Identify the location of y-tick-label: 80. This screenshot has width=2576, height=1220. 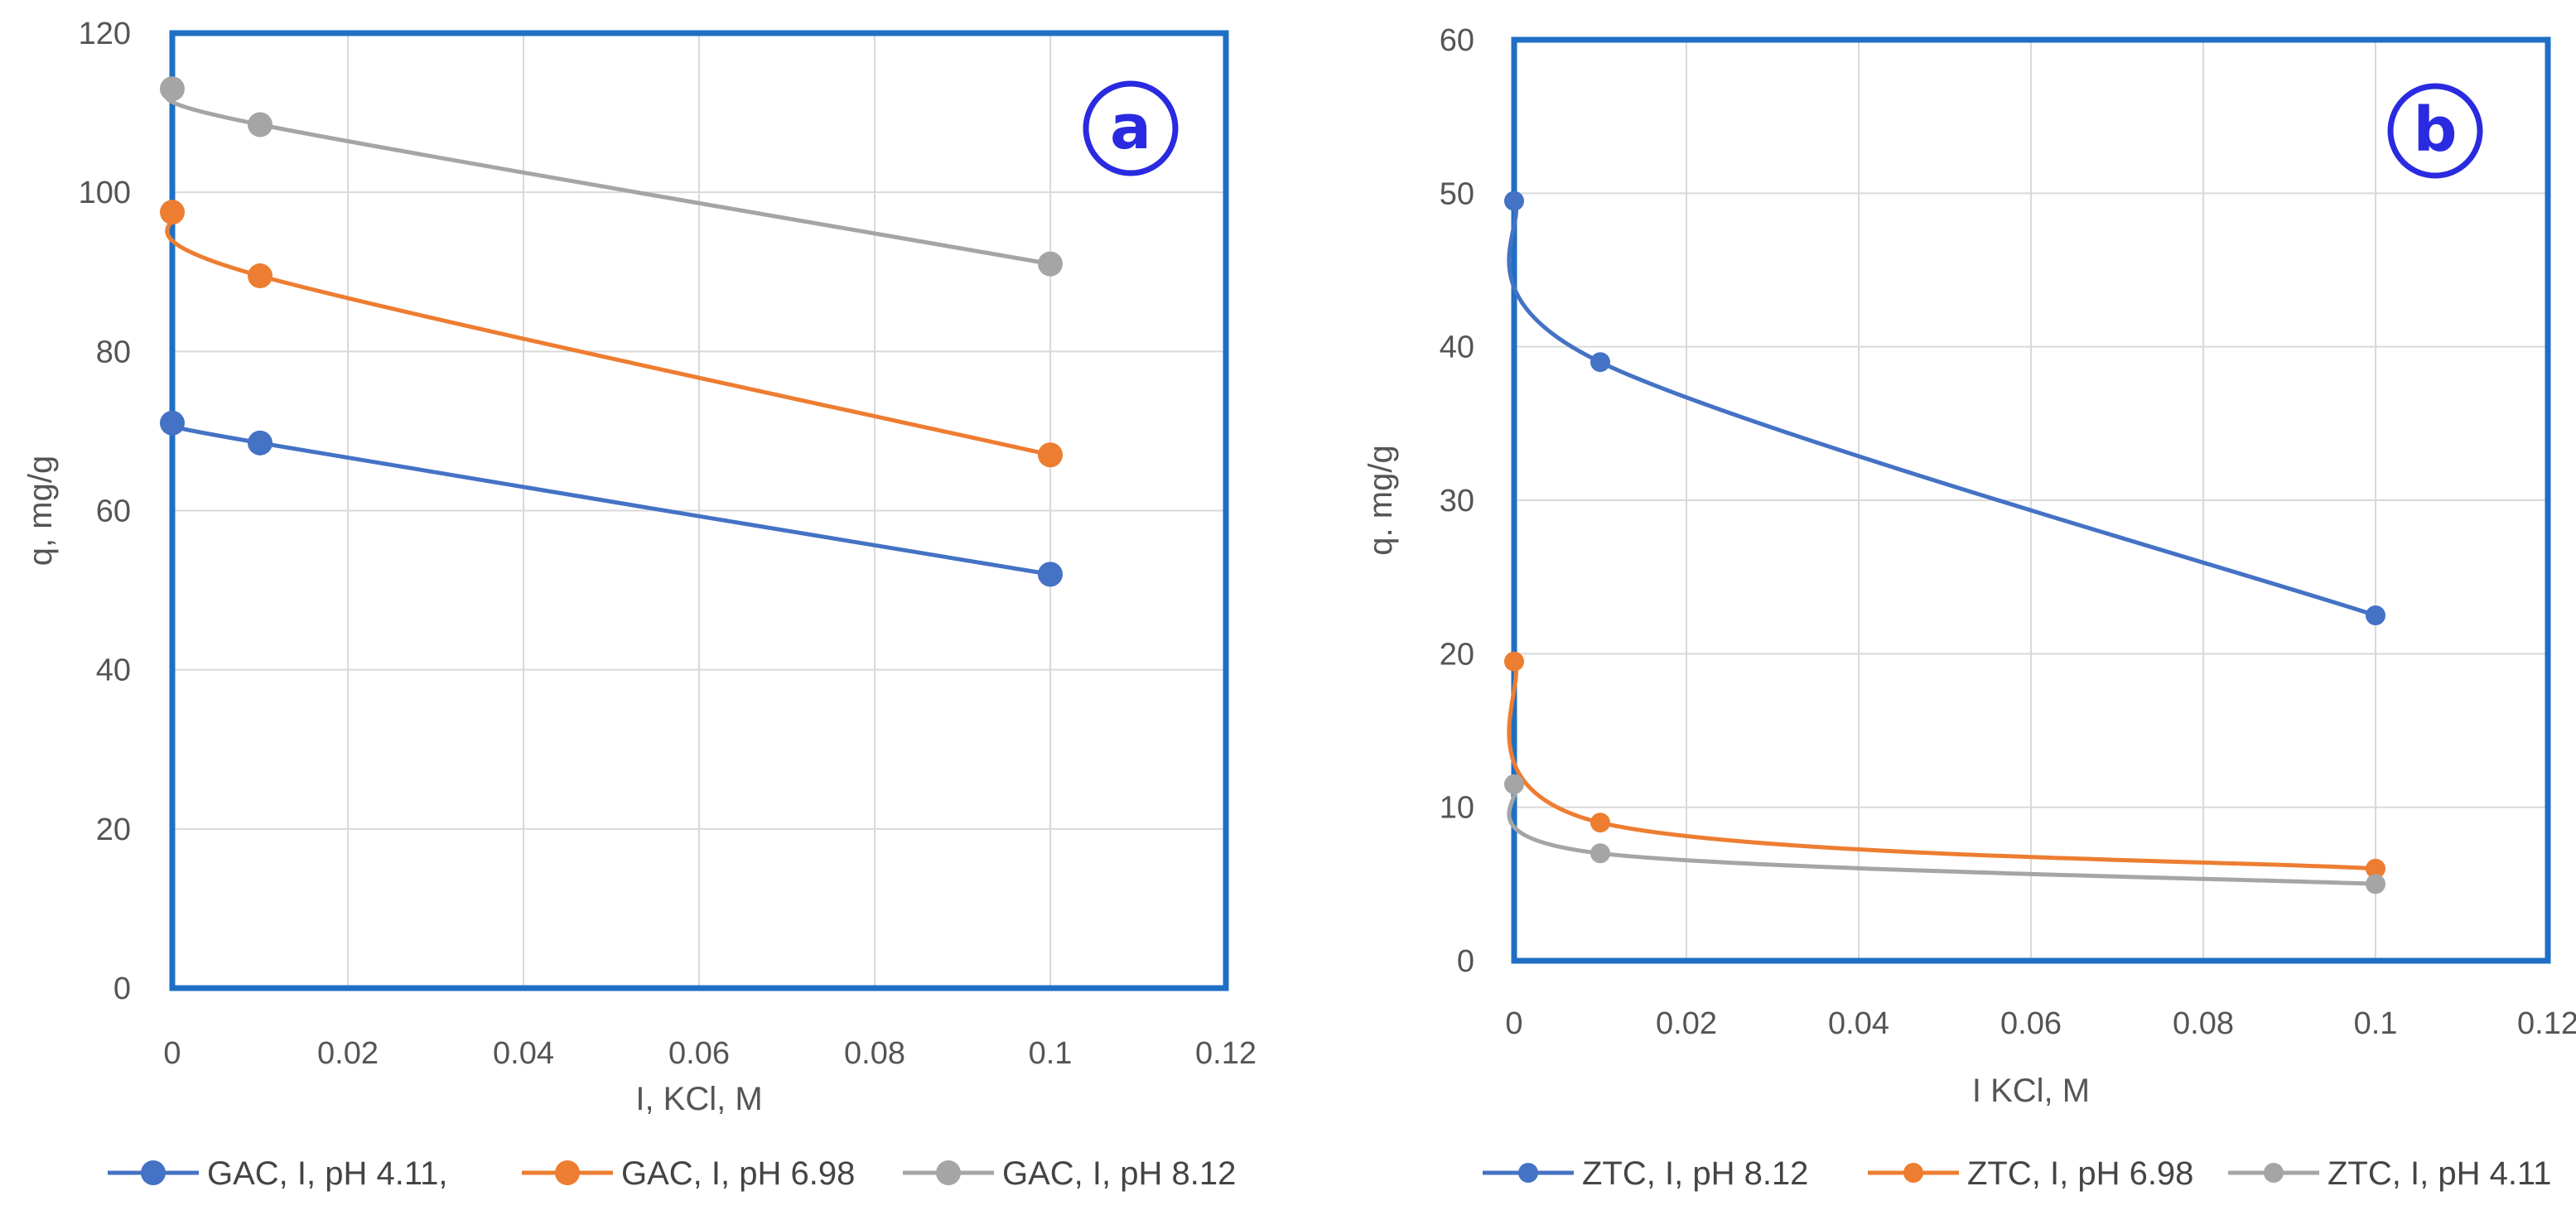
(113, 352).